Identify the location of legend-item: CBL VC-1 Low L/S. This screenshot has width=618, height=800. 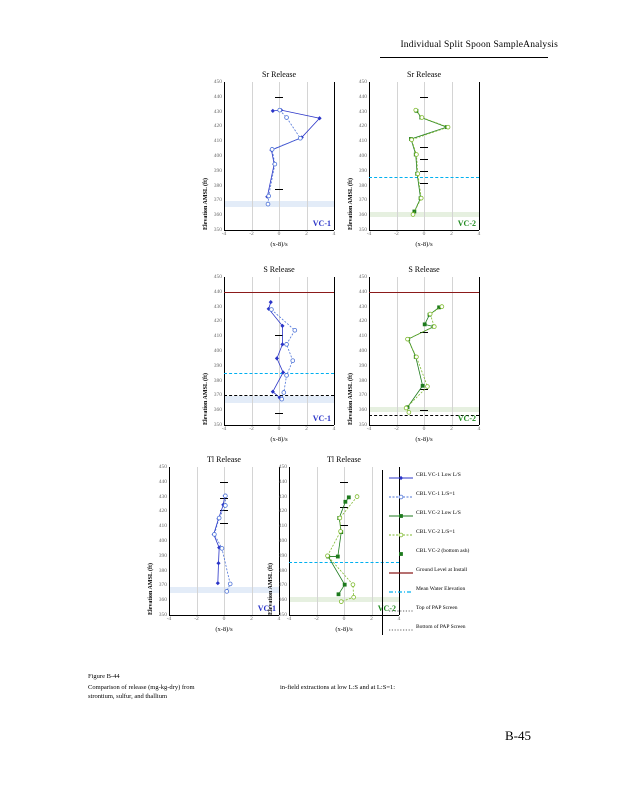
(475, 475).